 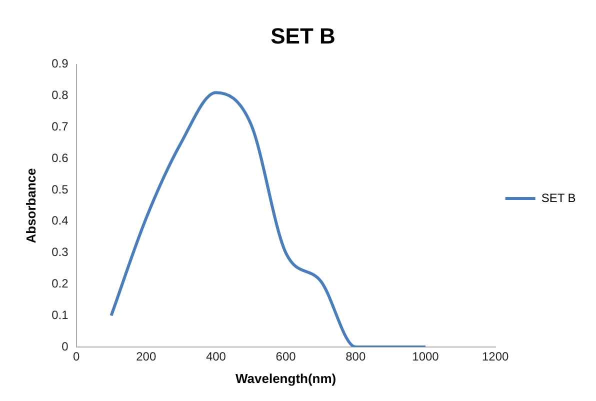 What do you see at coordinates (558, 197) in the screenshot?
I see `legend-label: SET B` at bounding box center [558, 197].